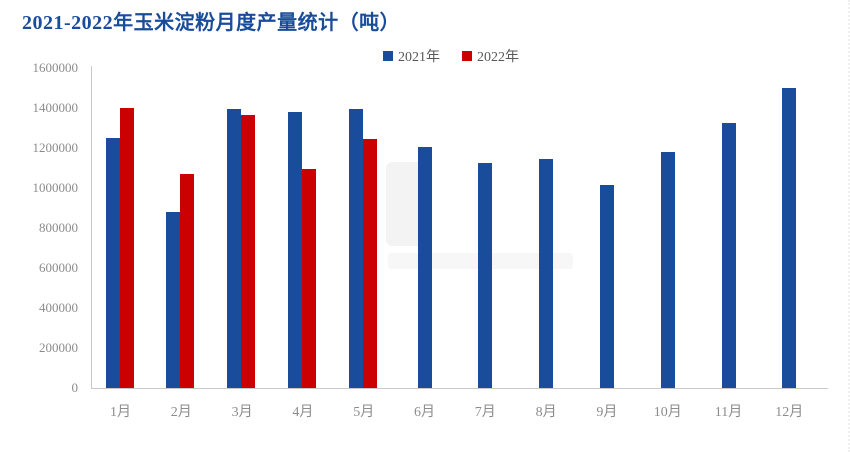 The width and height of the screenshot is (850, 452). Describe the element at coordinates (355, 248) in the screenshot. I see `bar-2021-5月` at that location.